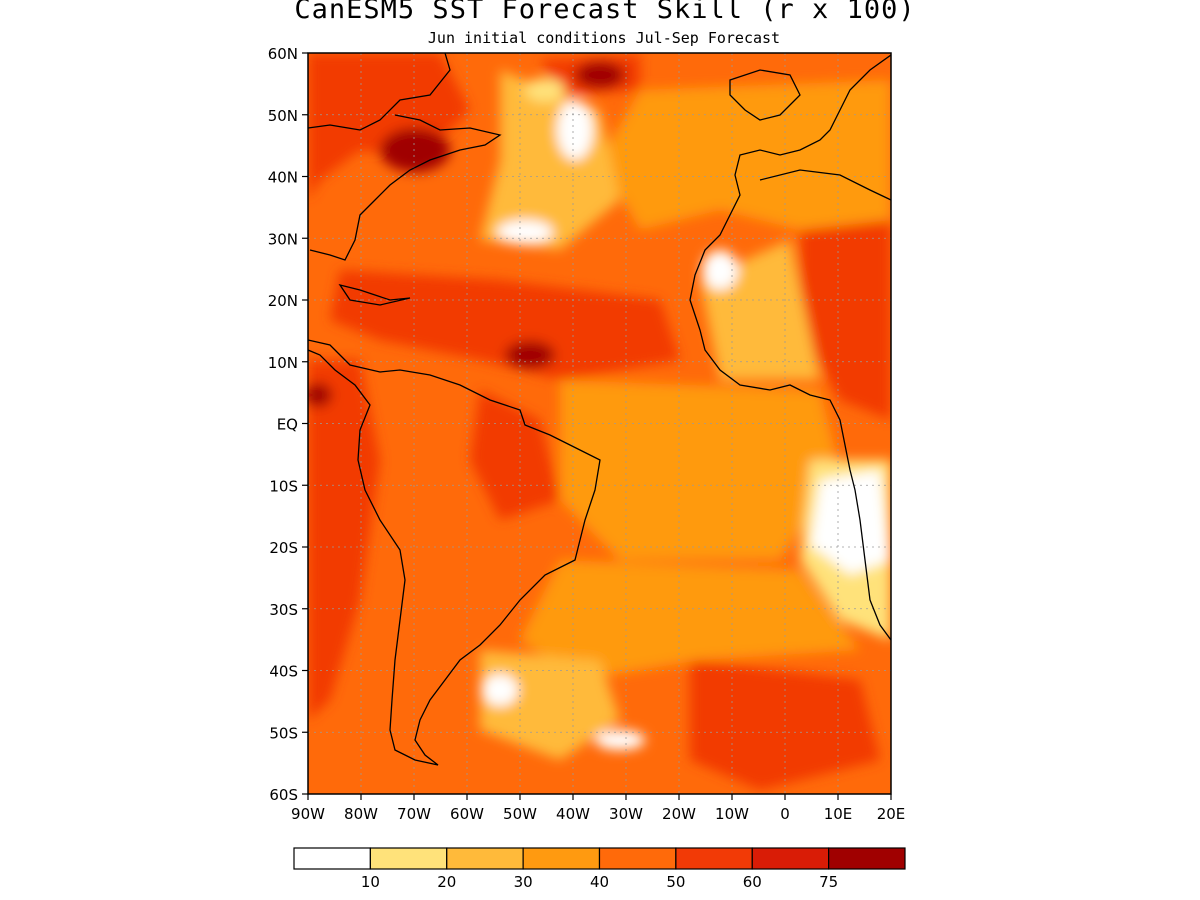 The image size is (1200, 900). Describe the element at coordinates (320, 395) in the screenshot. I see `field-max-pacific` at that location.